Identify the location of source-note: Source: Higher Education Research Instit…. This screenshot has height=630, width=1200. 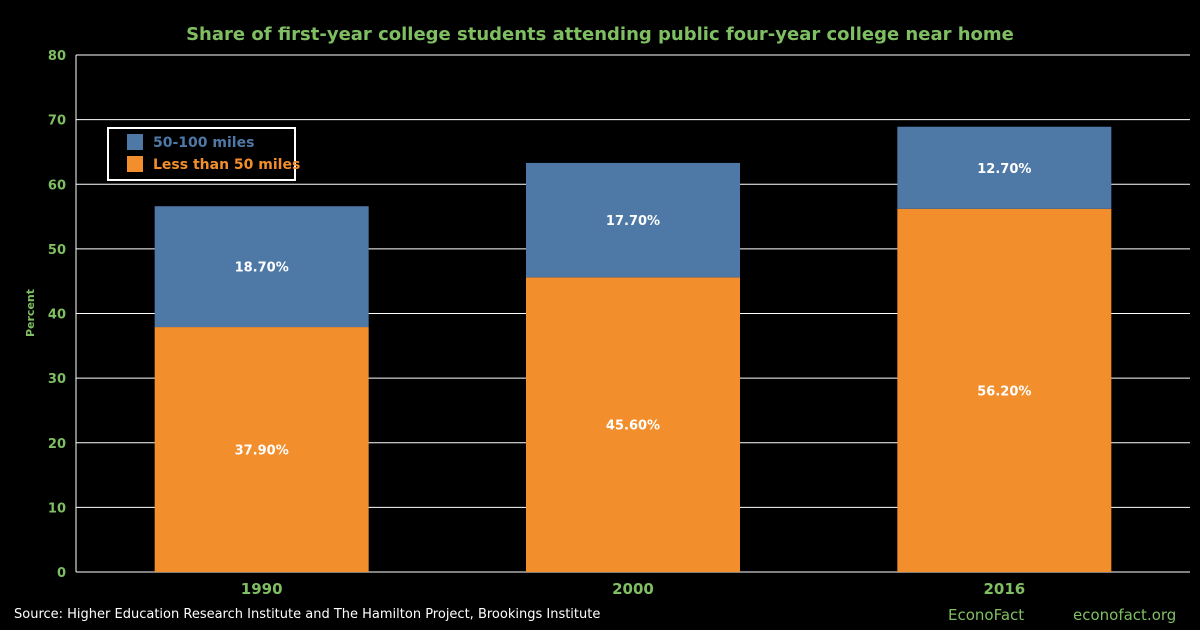
(307, 614).